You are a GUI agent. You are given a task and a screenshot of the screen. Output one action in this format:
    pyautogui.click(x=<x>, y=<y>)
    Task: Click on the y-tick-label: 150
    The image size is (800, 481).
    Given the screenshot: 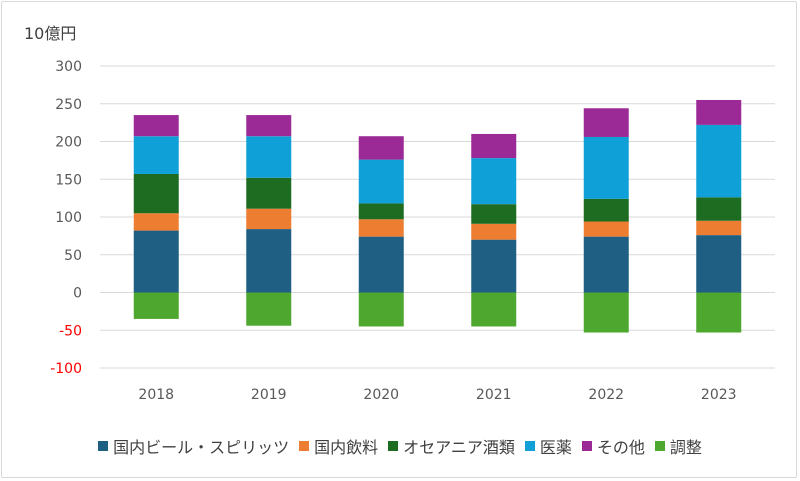 What is the action you would take?
    pyautogui.click(x=68, y=180)
    